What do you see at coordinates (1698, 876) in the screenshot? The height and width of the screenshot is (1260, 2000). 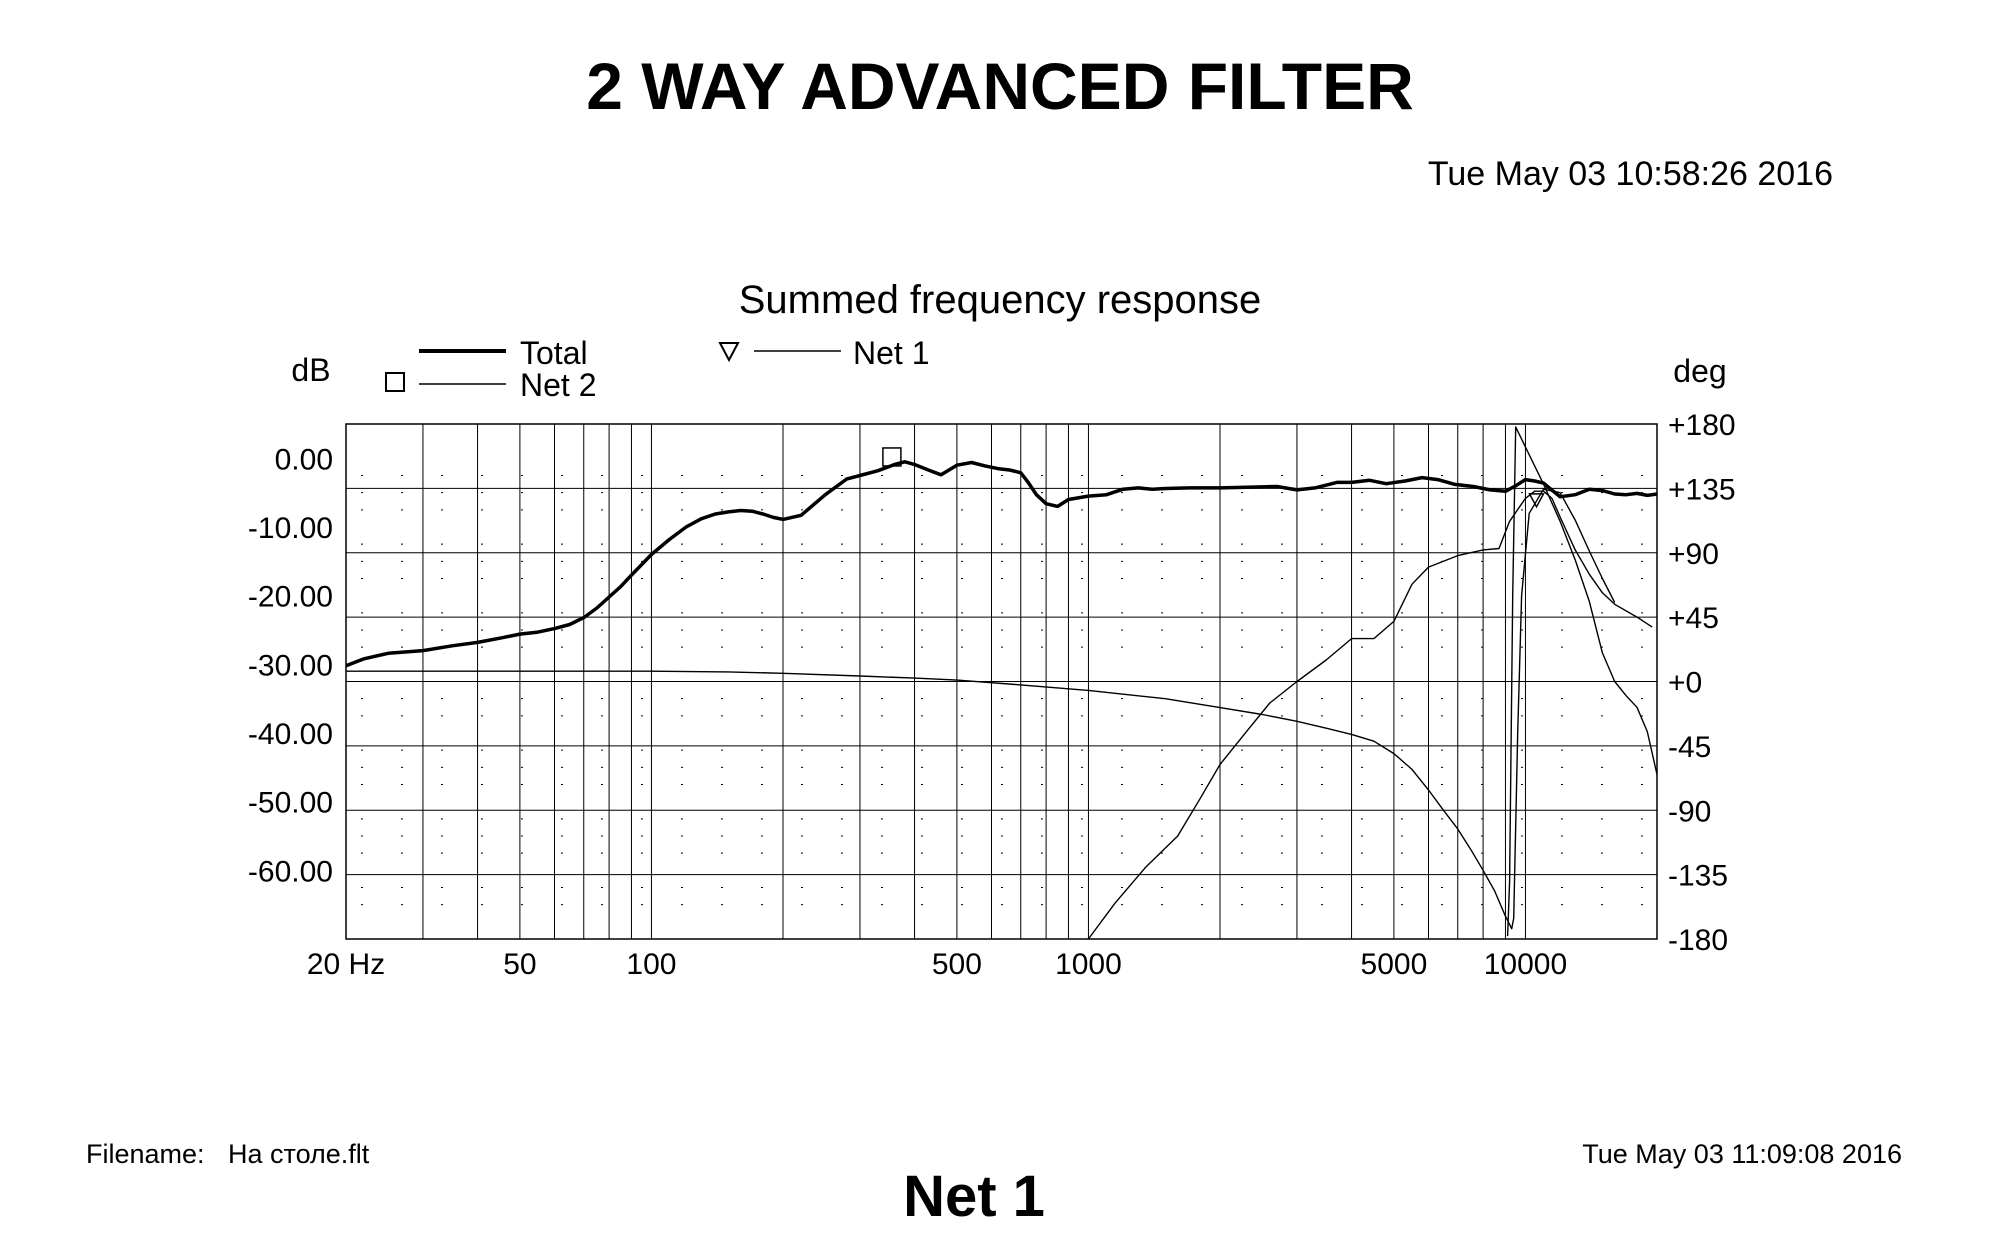 I see `y-tick-label-right: -135` at bounding box center [1698, 876].